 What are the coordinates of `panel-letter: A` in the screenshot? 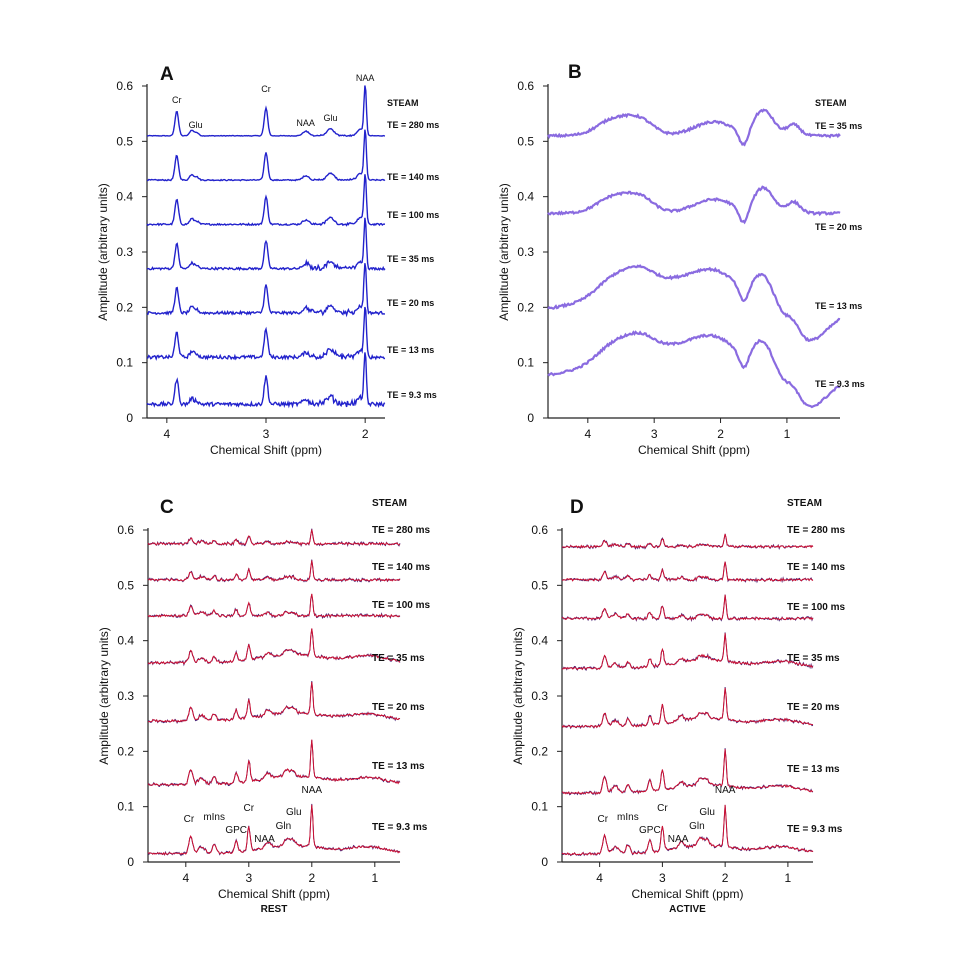 It's located at (167, 74).